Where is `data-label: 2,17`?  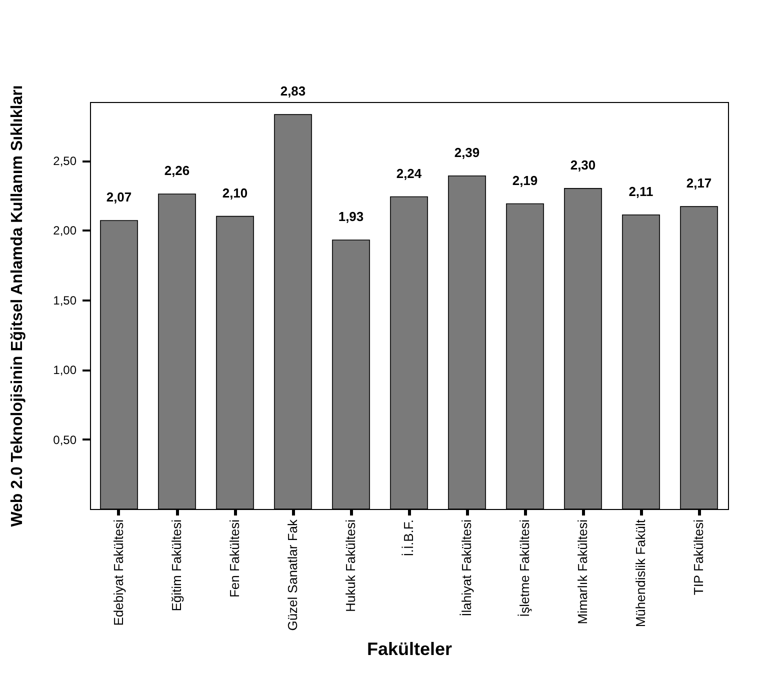 data-label: 2,17 is located at coordinates (699, 183).